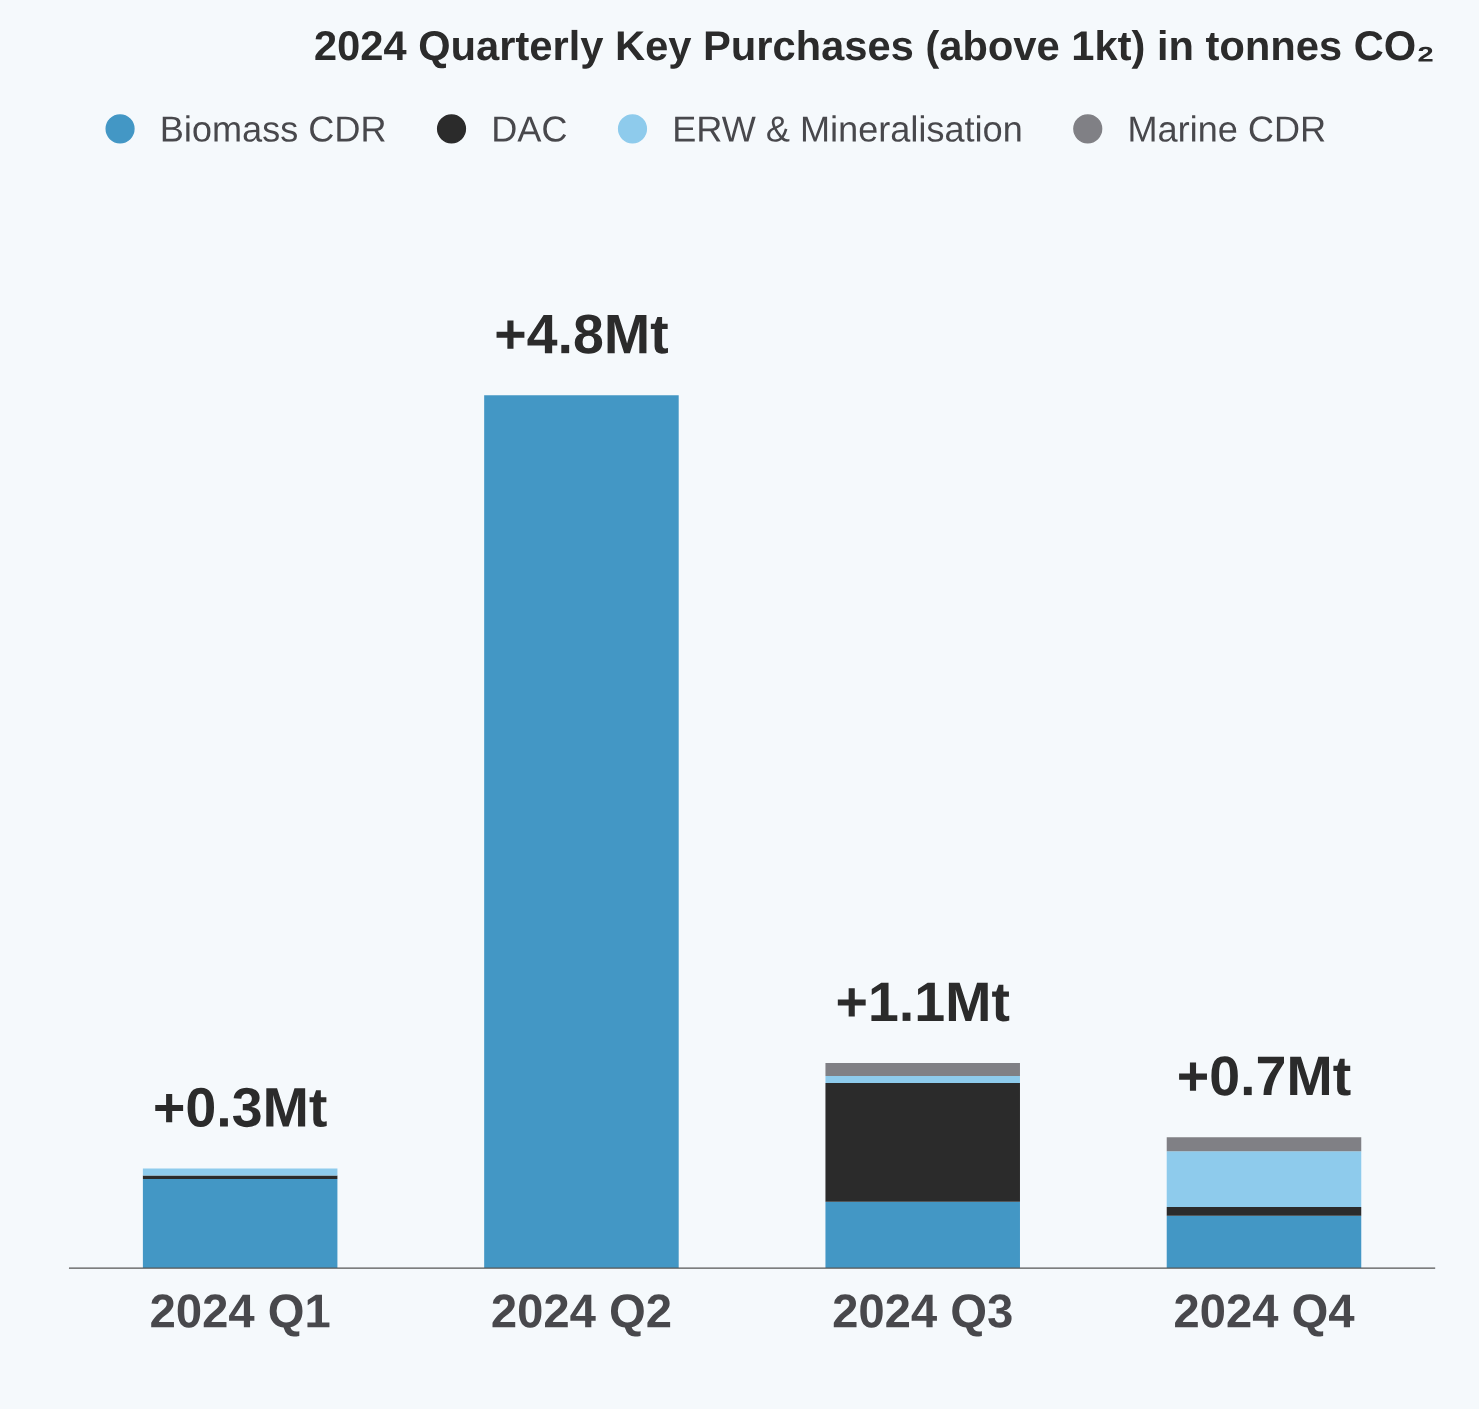 This screenshot has height=1409, width=1479. What do you see at coordinates (1265, 1315) in the screenshot?
I see `x-tick-label: 2024 Q4` at bounding box center [1265, 1315].